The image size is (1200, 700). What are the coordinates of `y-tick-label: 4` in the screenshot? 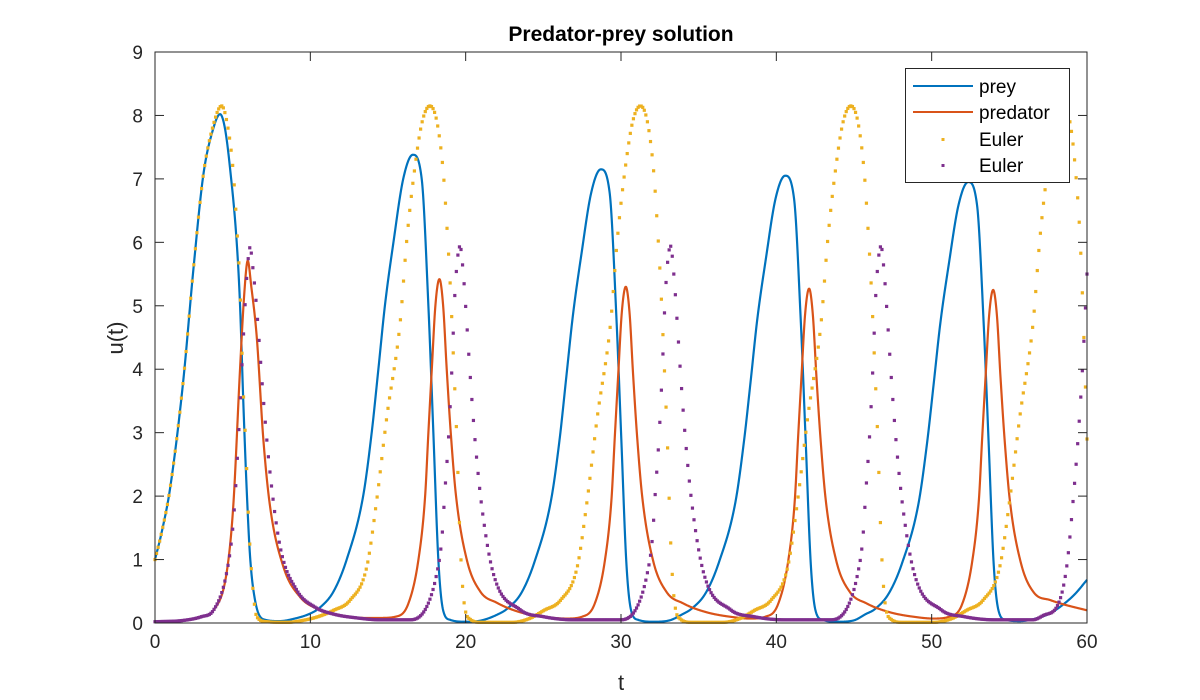 It's located at (137, 370).